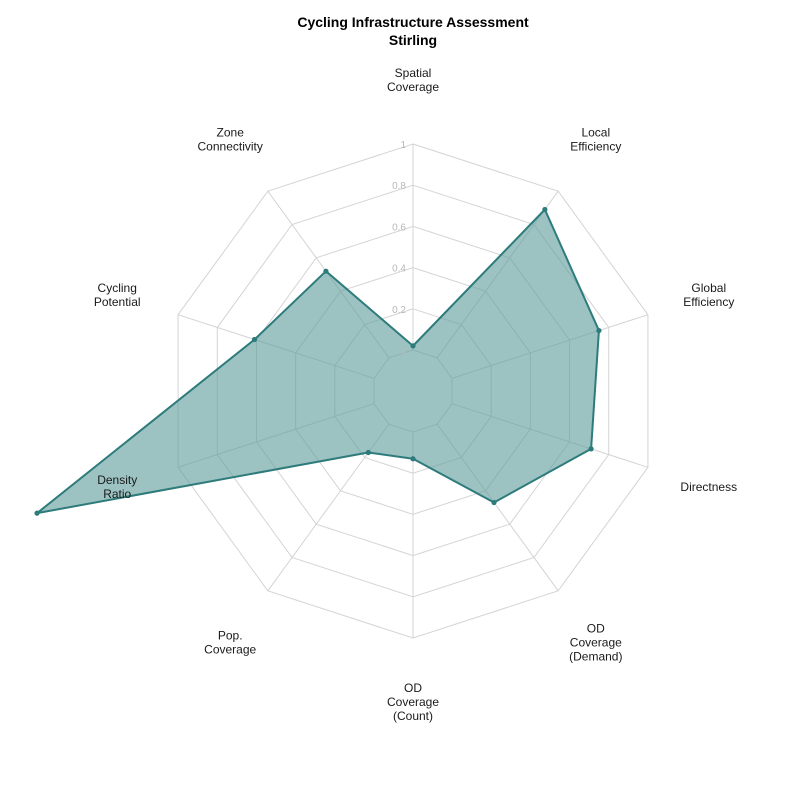 This screenshot has height=800, width=800. I want to click on axis-label: Directness, so click(708, 487).